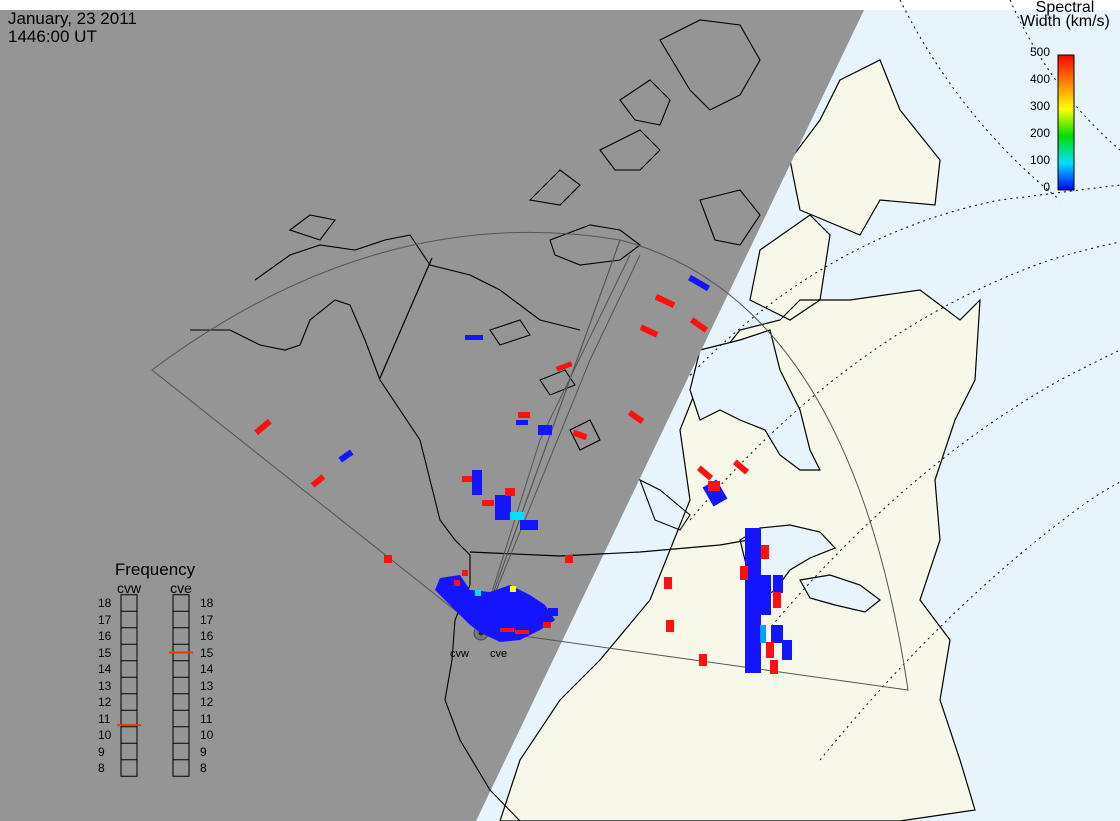 Image resolution: width=1120 pixels, height=821 pixels. Describe the element at coordinates (129, 588) in the screenshot. I see `frequency-cvw-label: cvw` at that location.